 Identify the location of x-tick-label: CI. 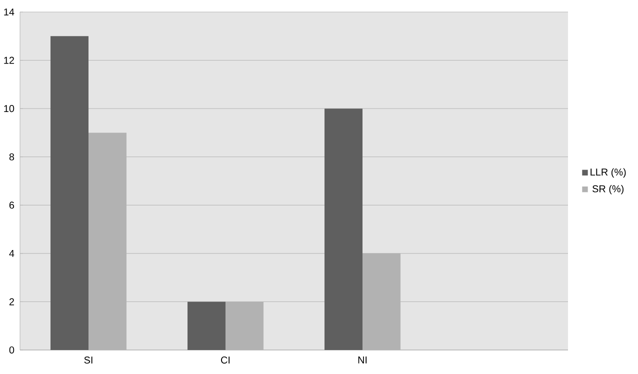
(225, 360).